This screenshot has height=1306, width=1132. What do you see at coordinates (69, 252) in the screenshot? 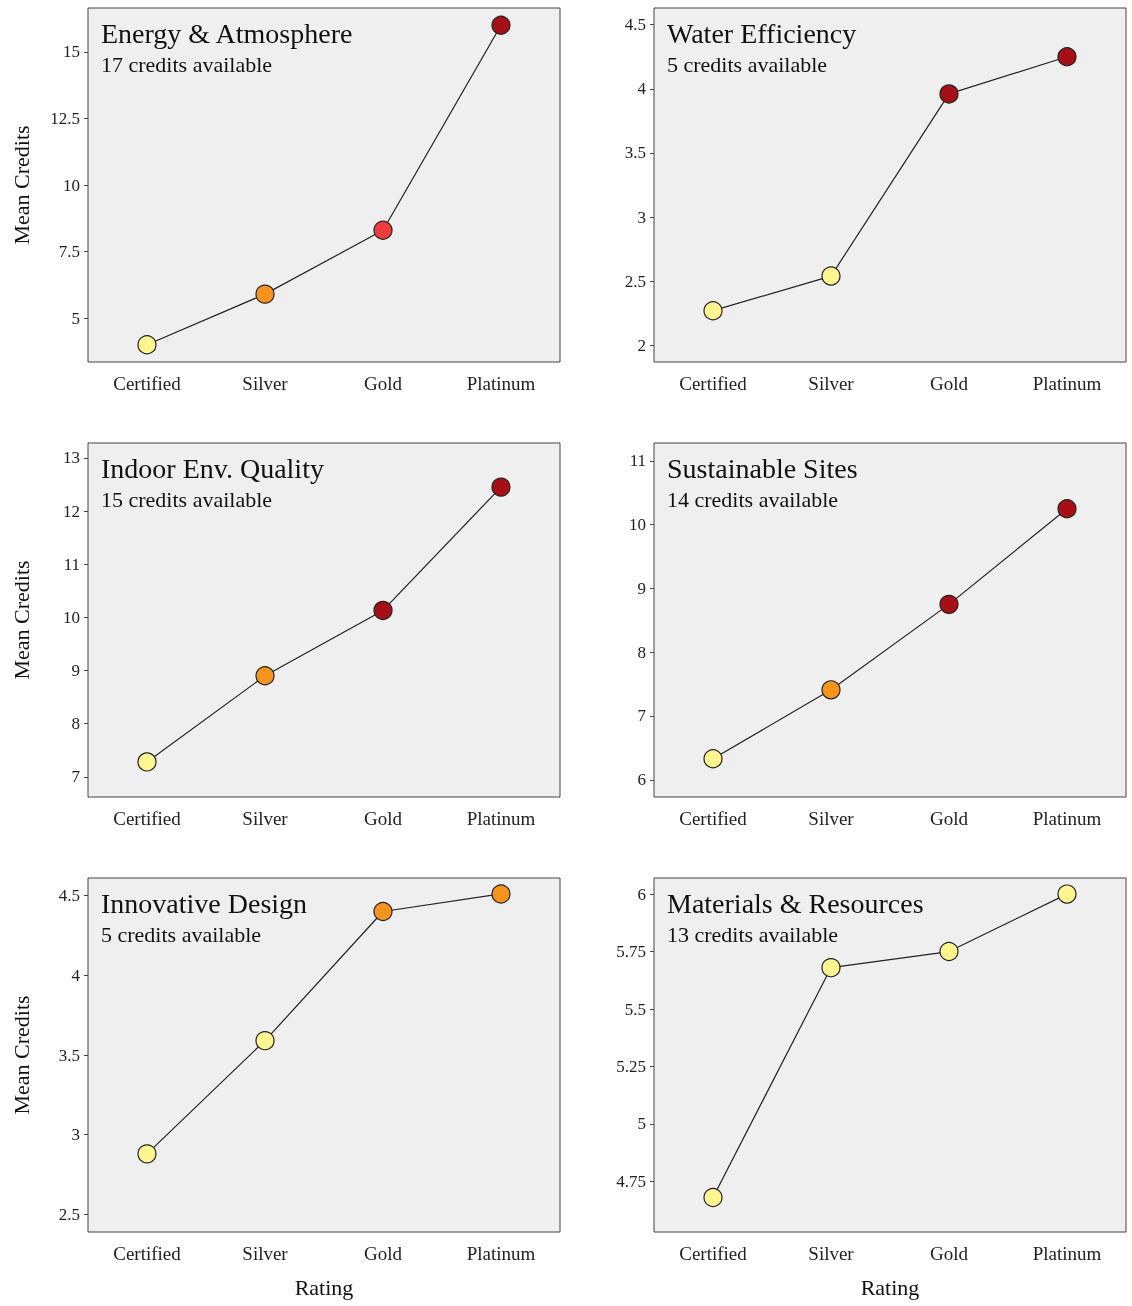
I see `y-tick-label: 7.5` at bounding box center [69, 252].